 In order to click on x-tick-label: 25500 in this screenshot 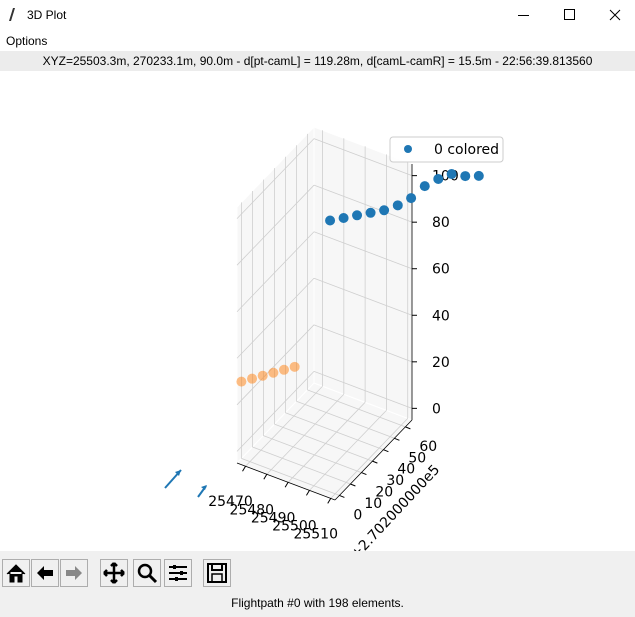, I will do `click(294, 526)`.